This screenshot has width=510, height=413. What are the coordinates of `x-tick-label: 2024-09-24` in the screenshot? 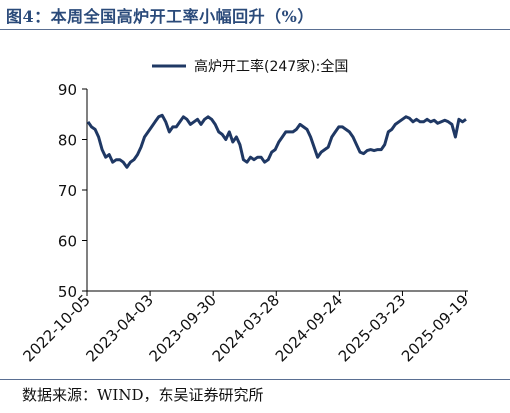 It's located at (309, 328).